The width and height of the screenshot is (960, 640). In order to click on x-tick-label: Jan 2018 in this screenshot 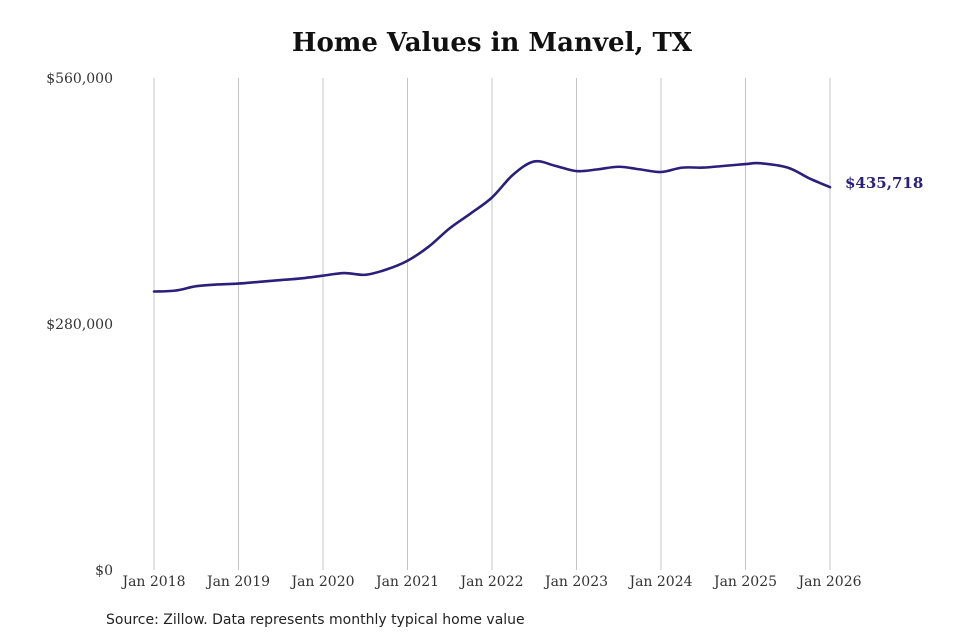, I will do `click(152, 582)`.